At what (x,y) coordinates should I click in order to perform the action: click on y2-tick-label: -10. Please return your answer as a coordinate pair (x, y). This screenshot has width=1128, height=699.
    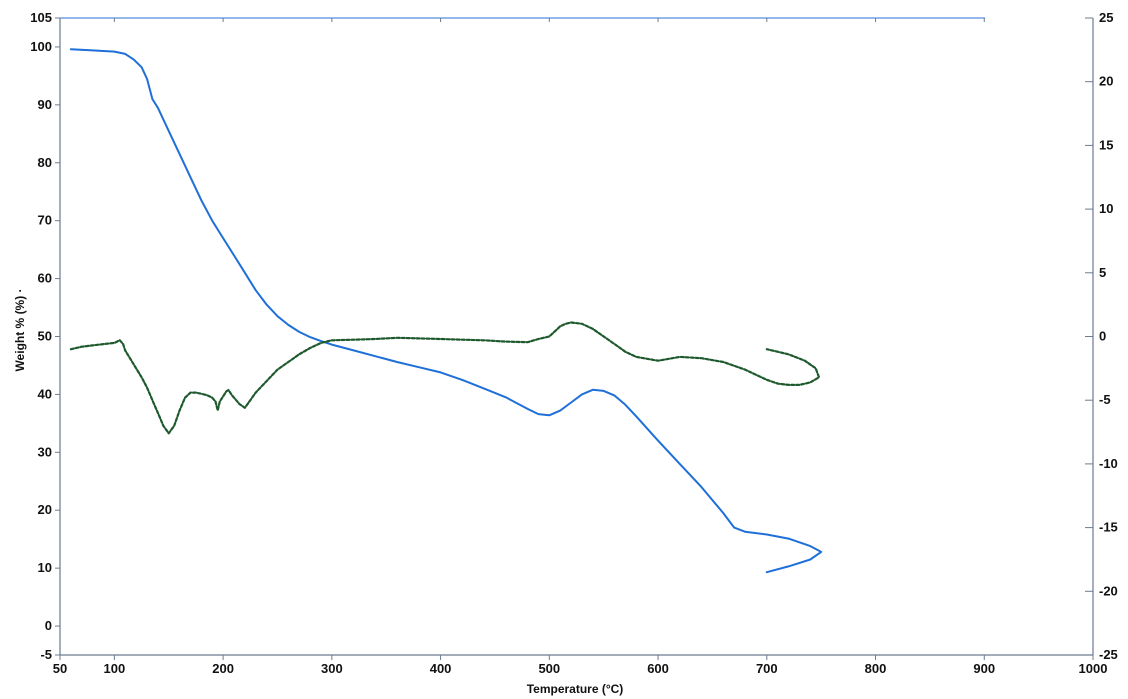
    Looking at the image, I should click on (1108, 463).